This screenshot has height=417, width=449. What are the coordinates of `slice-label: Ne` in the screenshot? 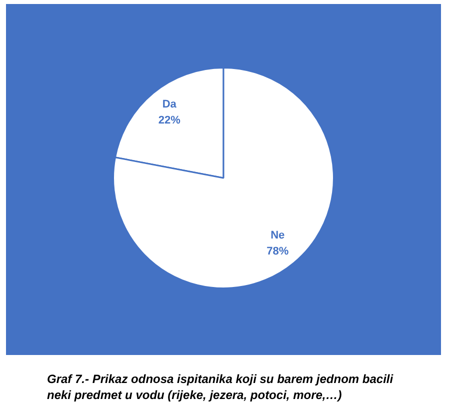 It's located at (277, 235).